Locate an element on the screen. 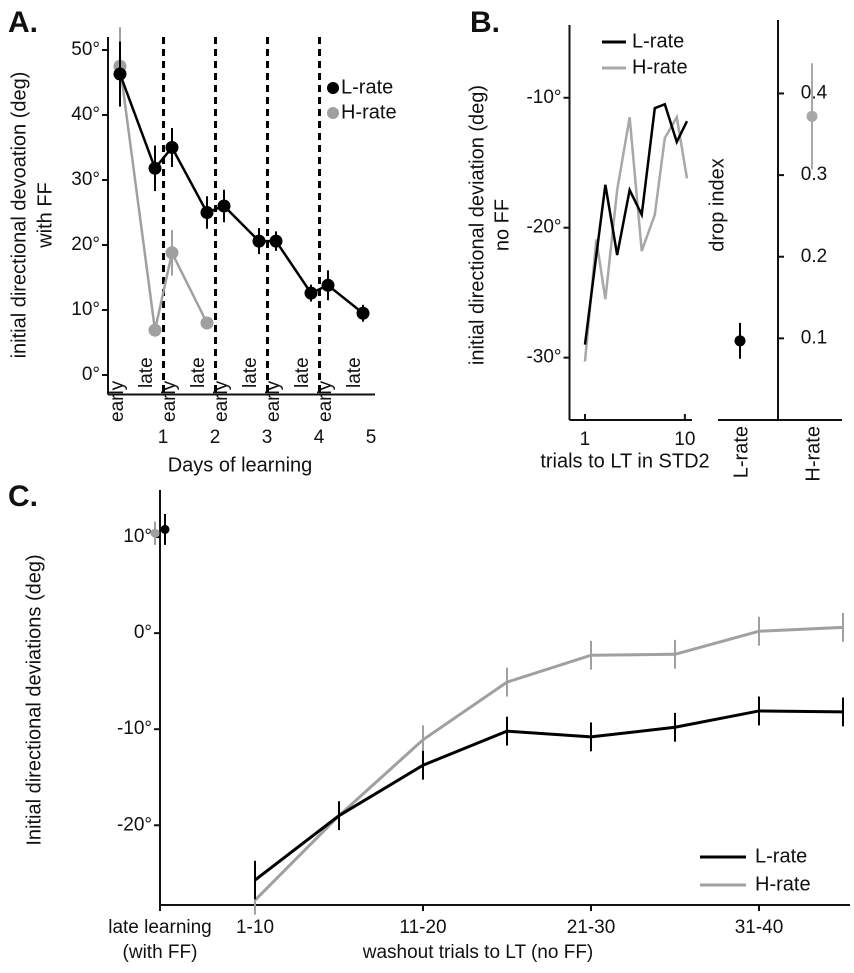 Image resolution: width=854 pixels, height=973 pixels. panel-label: C. is located at coordinates (23, 496).